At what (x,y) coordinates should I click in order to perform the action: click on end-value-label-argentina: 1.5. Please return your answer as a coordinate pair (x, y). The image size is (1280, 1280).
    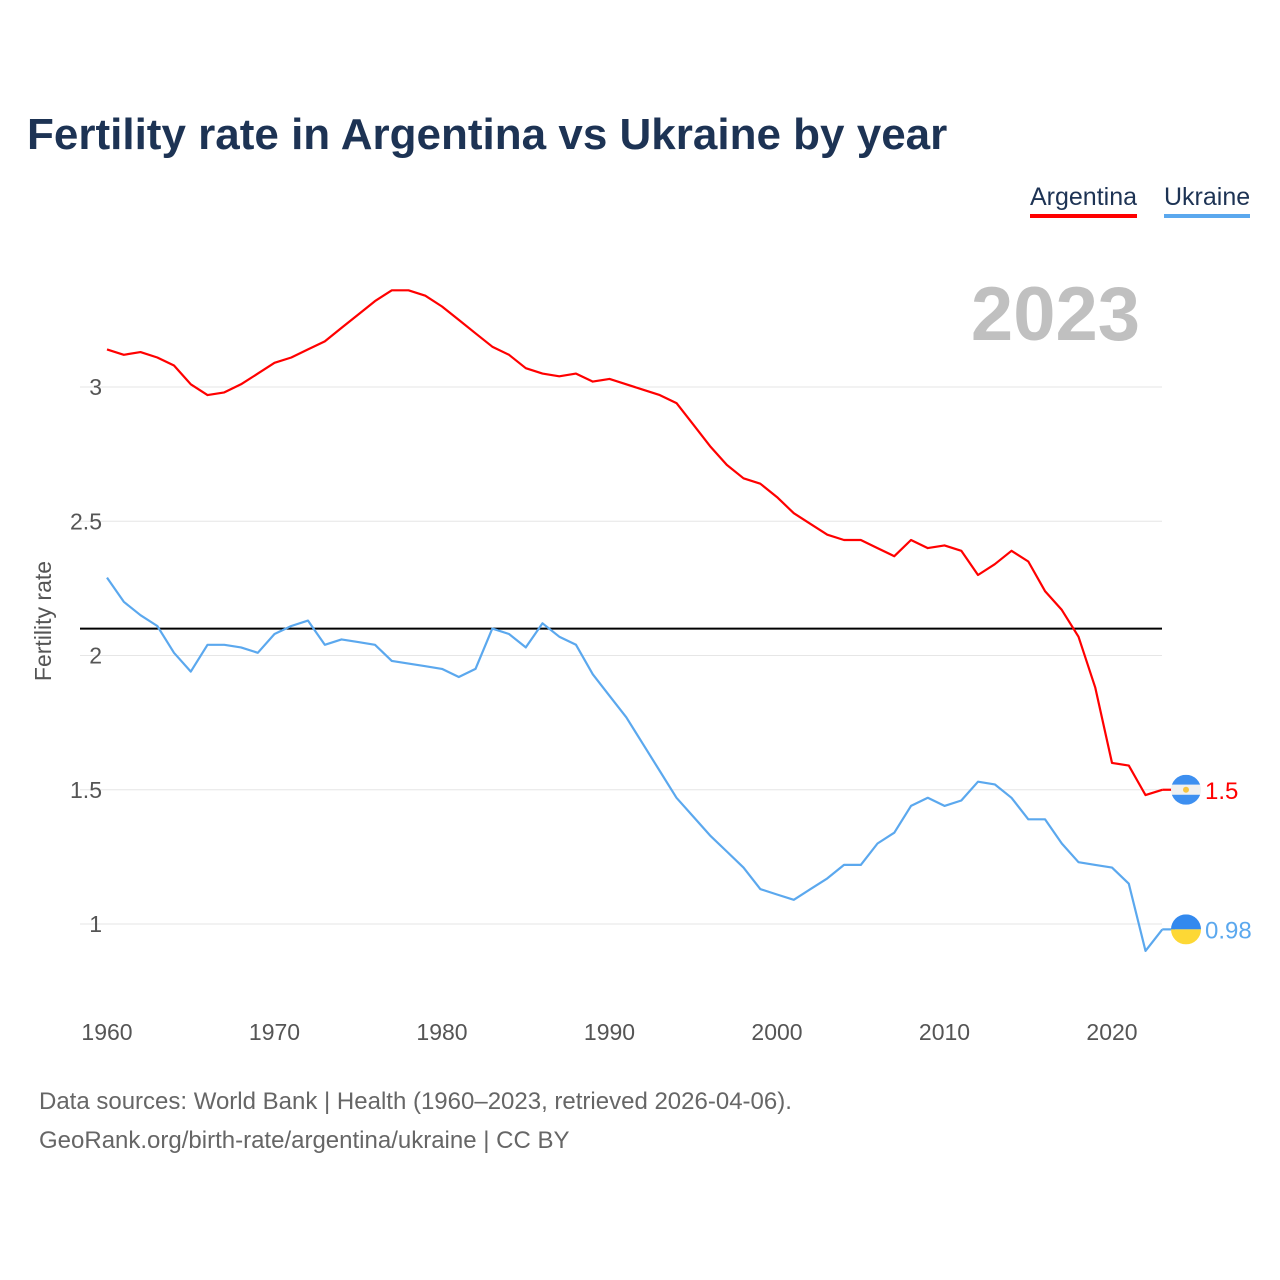
    Looking at the image, I should click on (1221, 791).